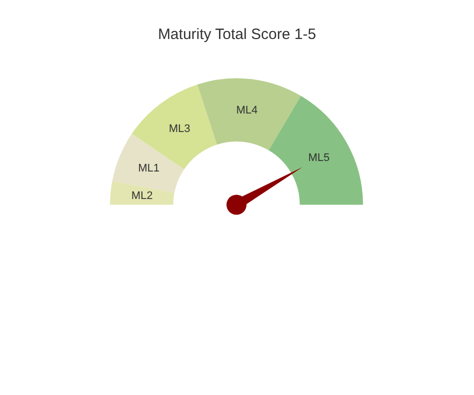  Describe the element at coordinates (149, 168) in the screenshot. I see `slice-label: ML1` at that location.